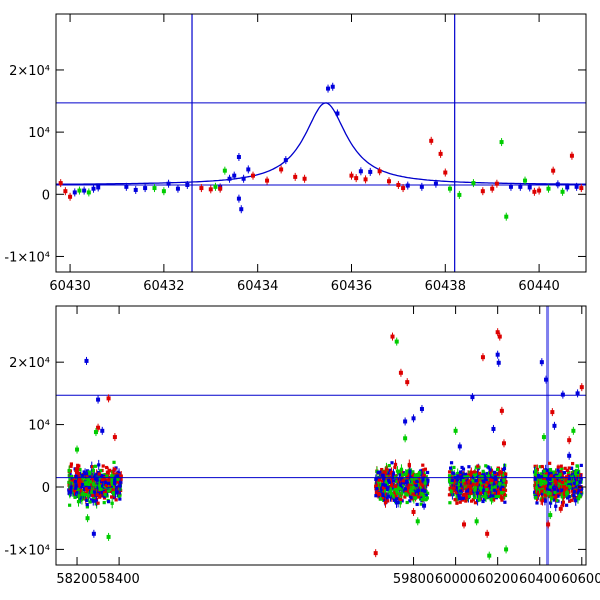 Image resolution: width=600 pixels, height=600 pixels. Describe the element at coordinates (46, 488) in the screenshot. I see `y-tick-label: 0` at that location.